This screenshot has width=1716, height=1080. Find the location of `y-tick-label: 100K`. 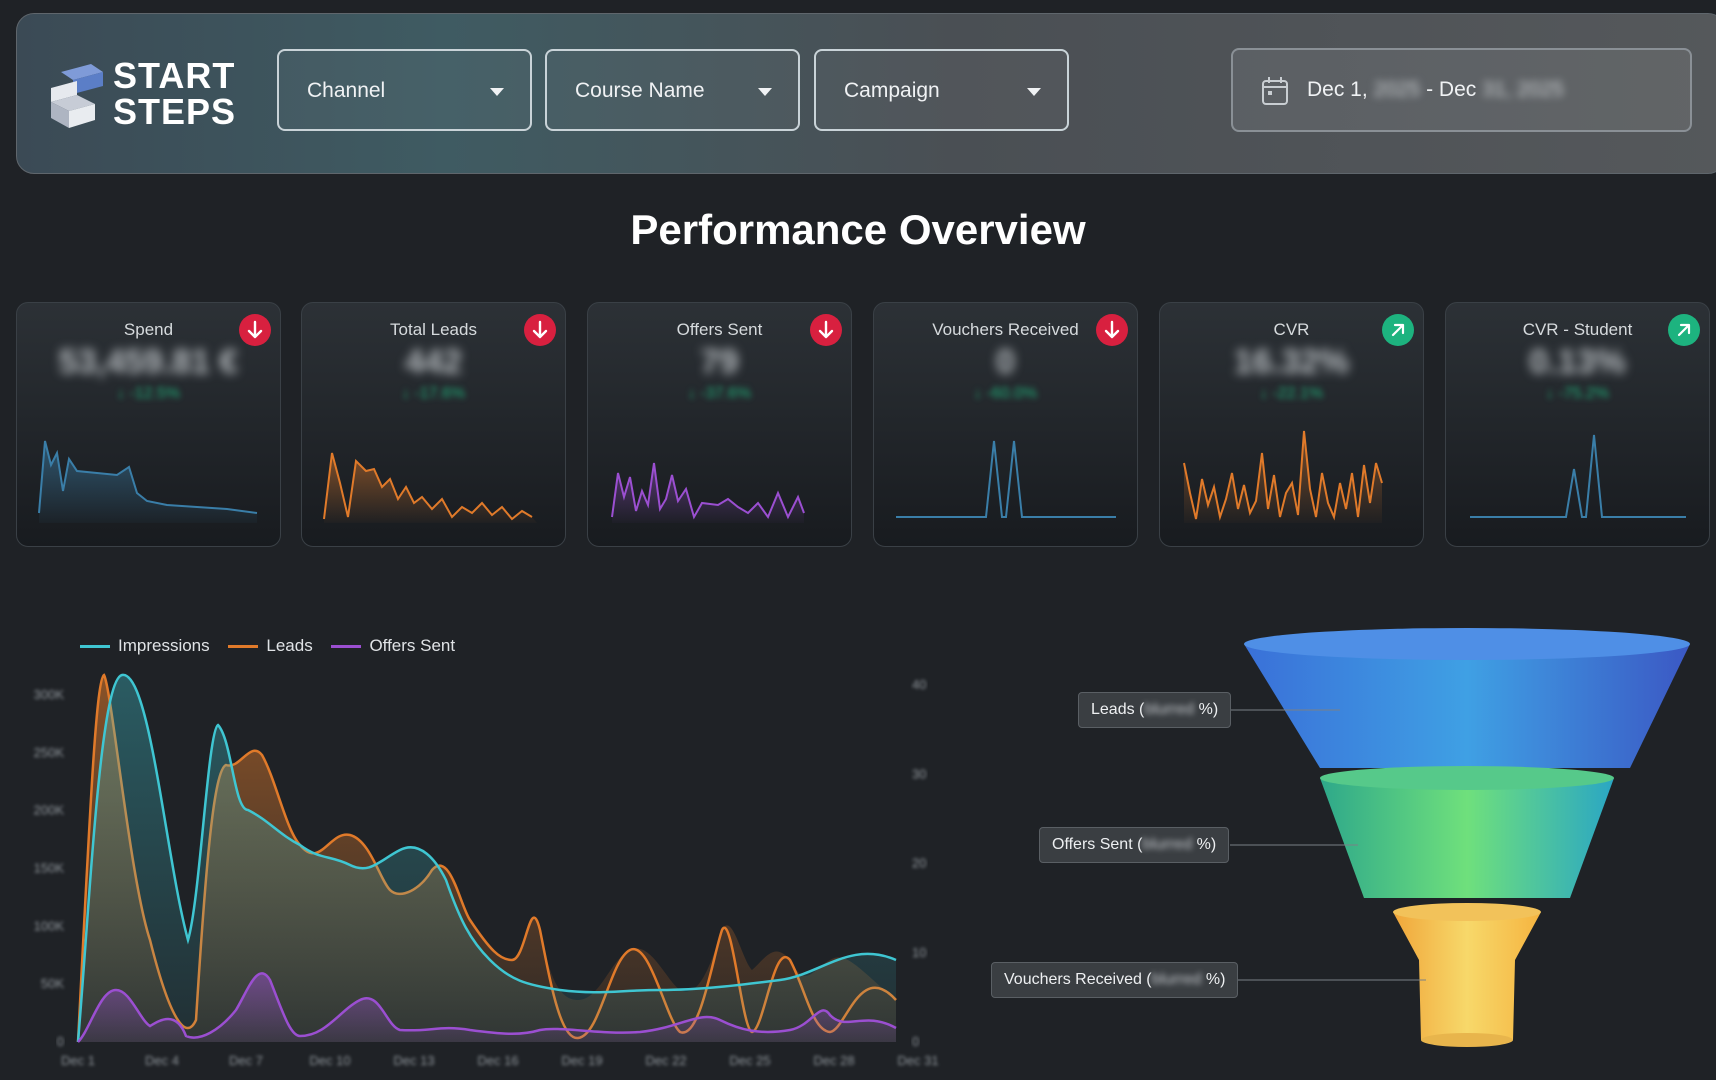

y-tick-label: 100K is located at coordinates (49, 925).